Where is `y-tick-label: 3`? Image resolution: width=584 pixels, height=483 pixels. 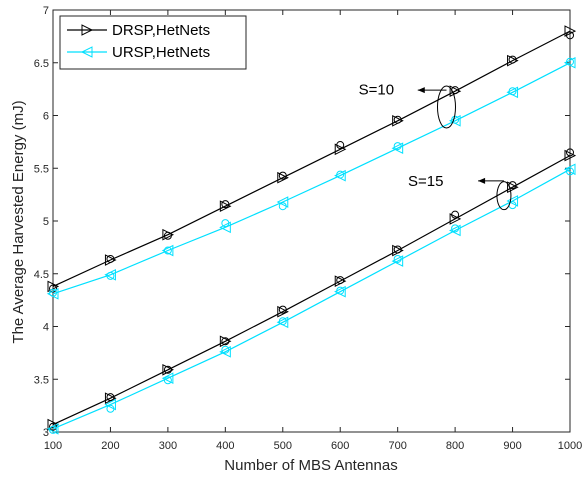 y-tick-label: 3 is located at coordinates (46, 433).